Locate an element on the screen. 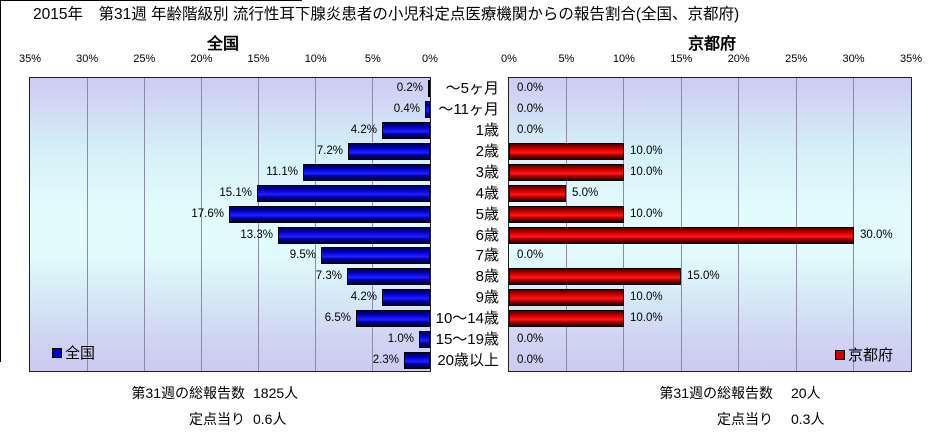 This screenshot has width=949, height=433. bar-value-label: 2.3% is located at coordinates (385, 360).